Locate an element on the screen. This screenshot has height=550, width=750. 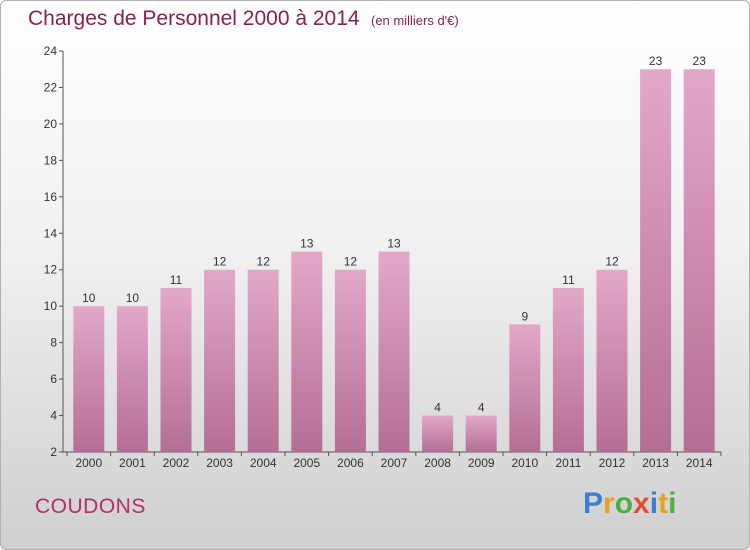
bar-2001 is located at coordinates (132, 379).